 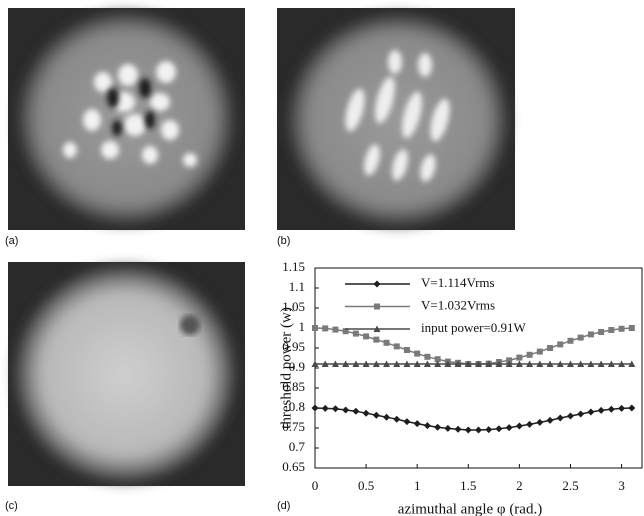 What do you see at coordinates (474, 327) in the screenshot?
I see `legend-label: input power=0.91W` at bounding box center [474, 327].